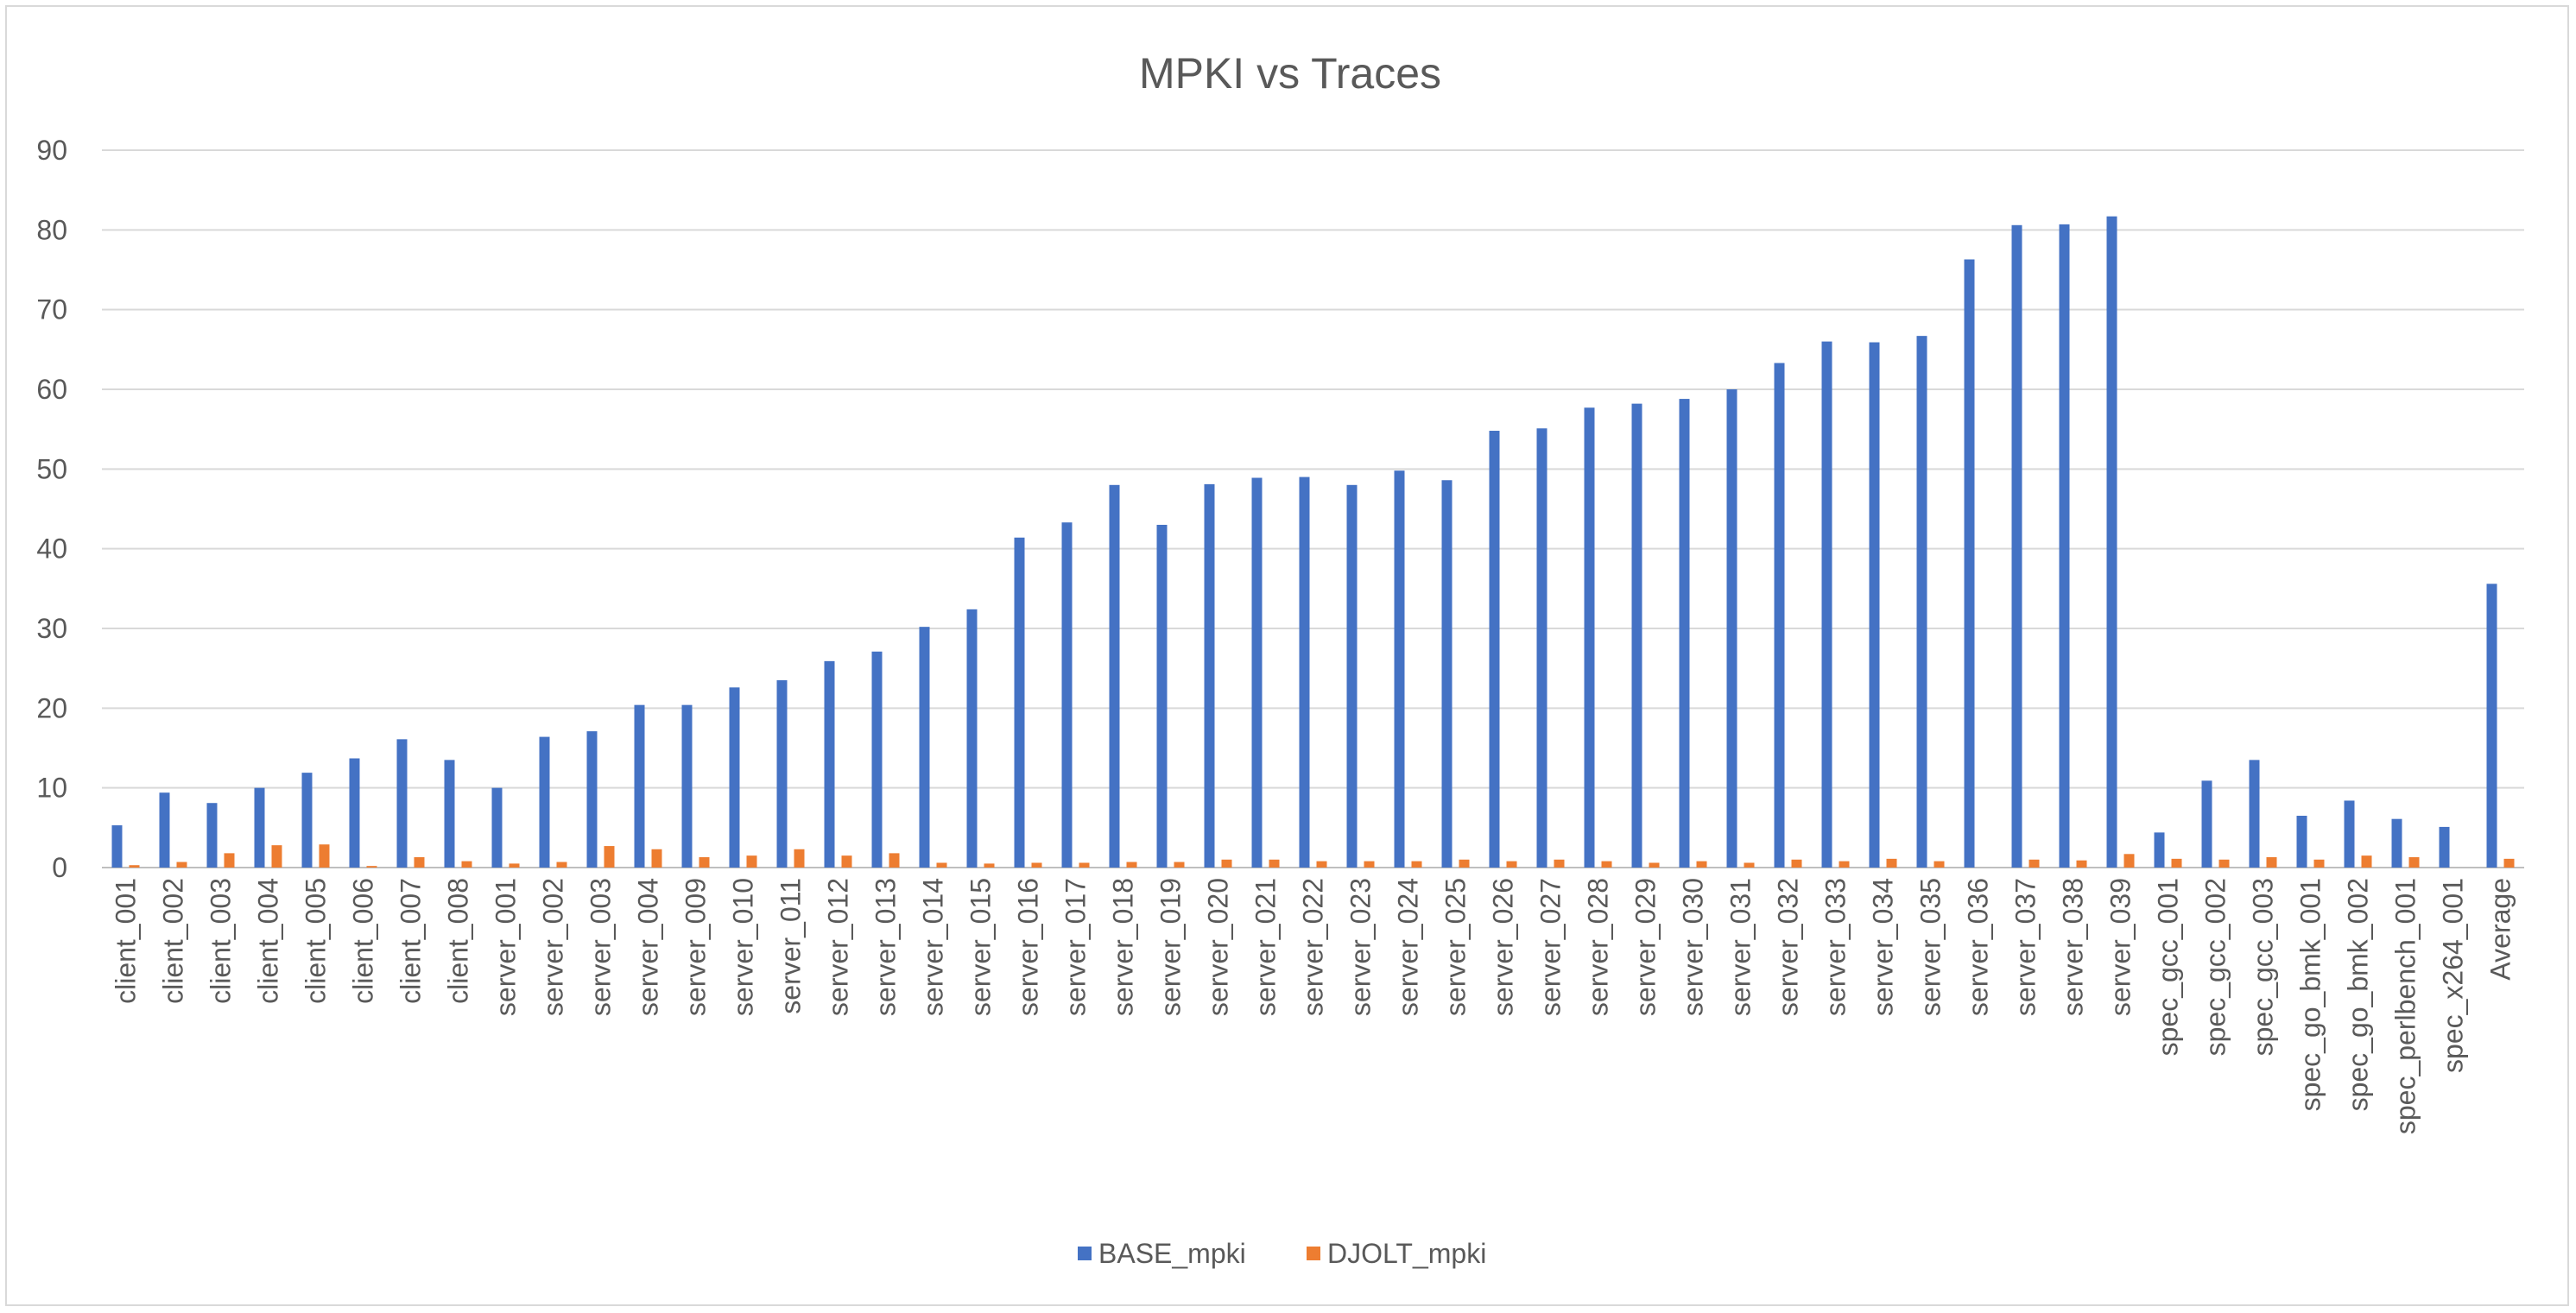 Image resolution: width=2576 pixels, height=1313 pixels. What do you see at coordinates (51, 468) in the screenshot?
I see `y-tick-label: 50` at bounding box center [51, 468].